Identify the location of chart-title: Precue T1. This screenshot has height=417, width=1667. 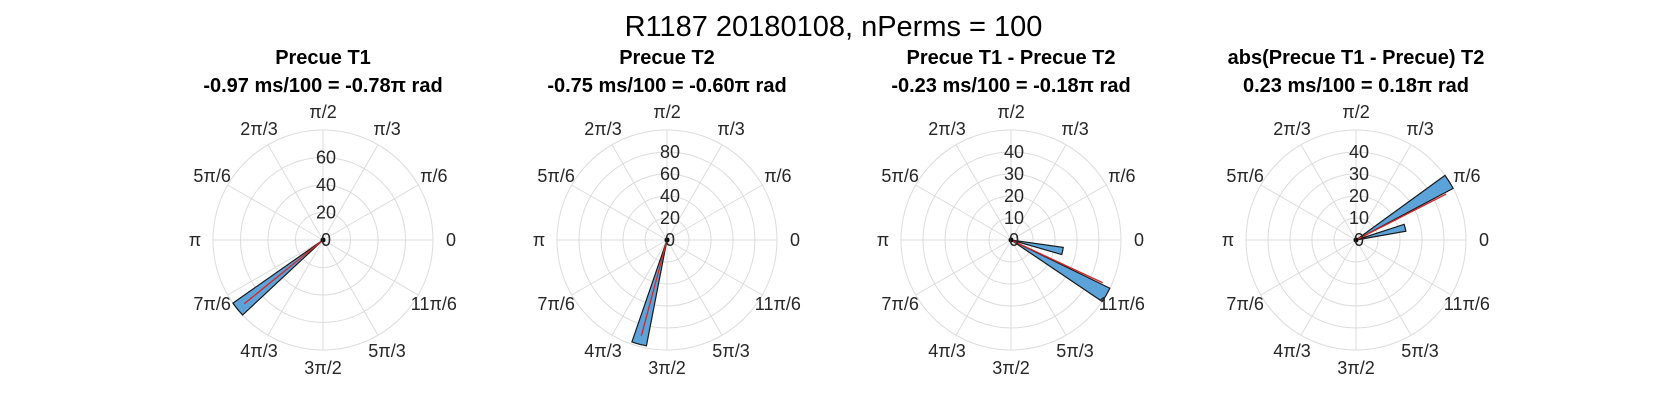
(323, 58).